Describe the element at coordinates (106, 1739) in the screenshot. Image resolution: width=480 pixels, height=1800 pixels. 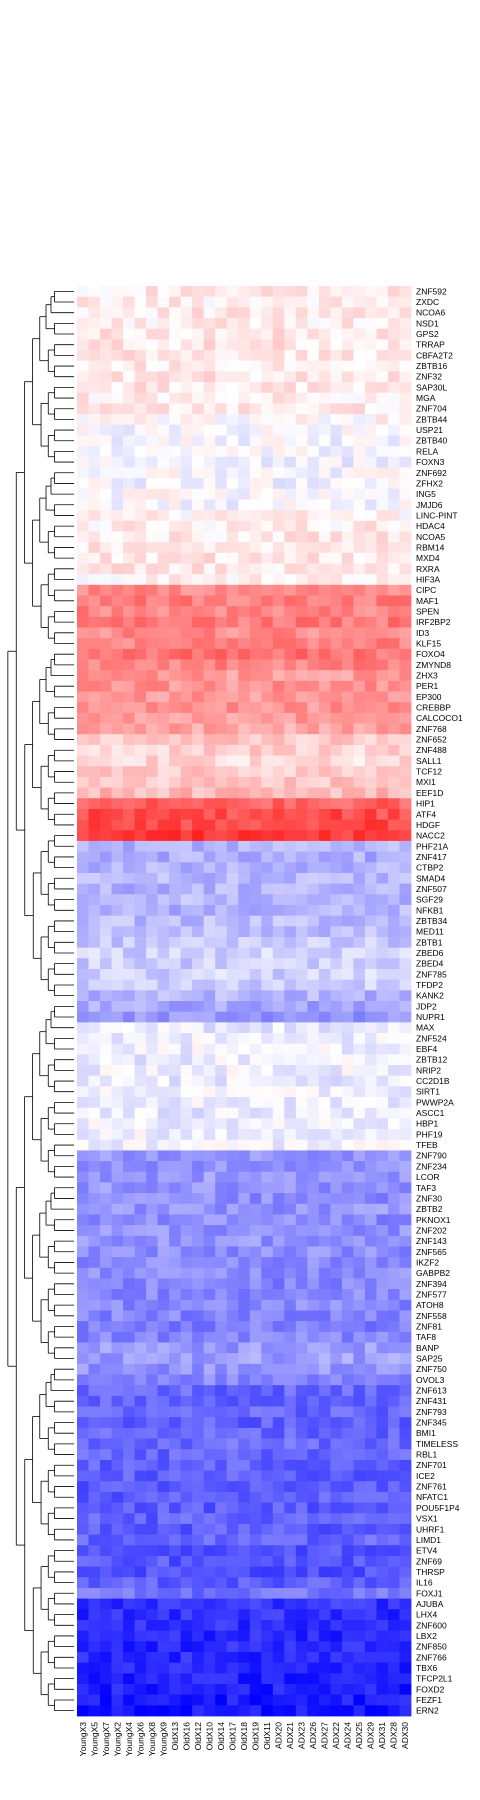
I see `column-label: YoungX7` at that location.